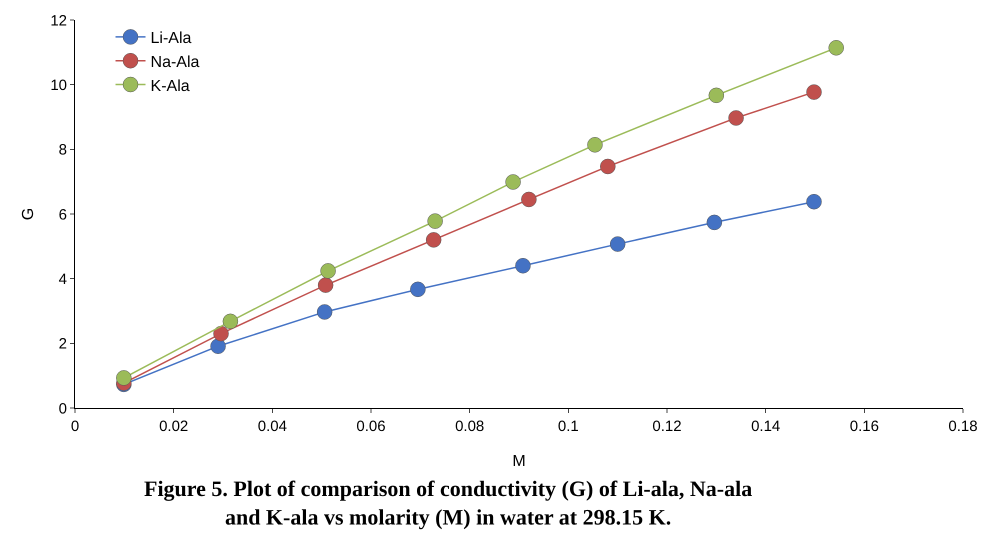 The width and height of the screenshot is (998, 558). Describe the element at coordinates (28, 214) in the screenshot. I see `y-axis-title: G` at that location.